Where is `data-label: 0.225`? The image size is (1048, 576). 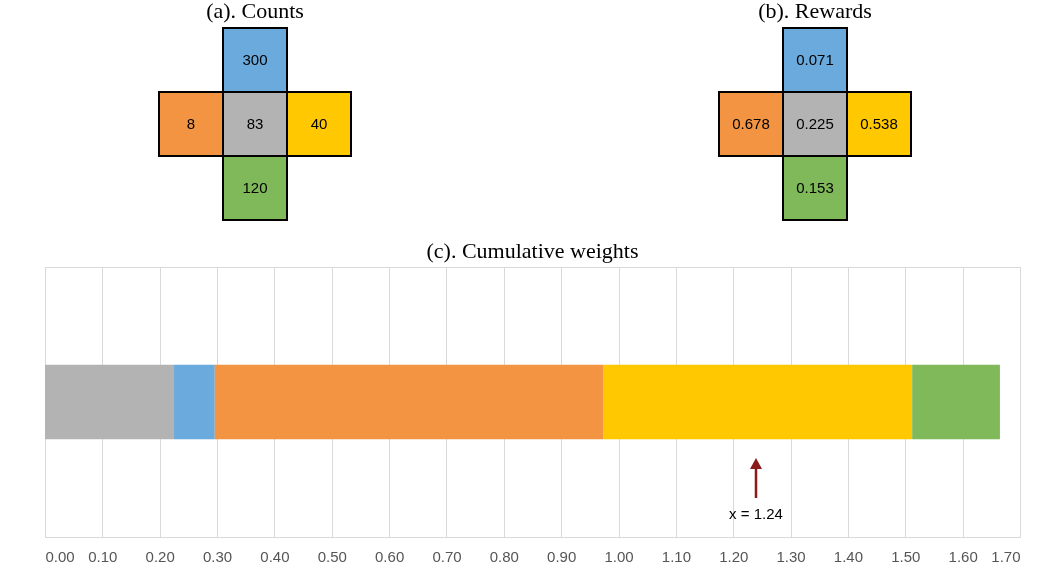
data-label: 0.225 is located at coordinates (815, 123).